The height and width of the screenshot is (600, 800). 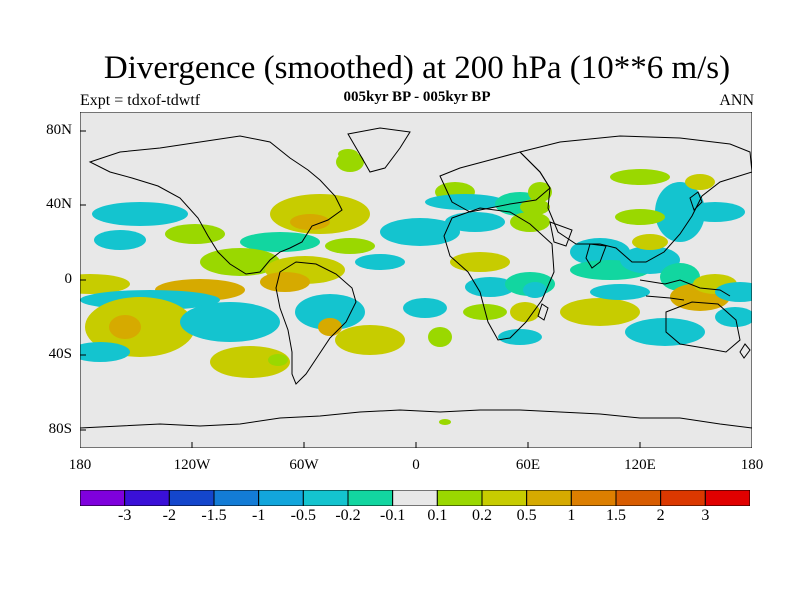 What do you see at coordinates (214, 515) in the screenshot?
I see `colorbar-label: -1.5` at bounding box center [214, 515].